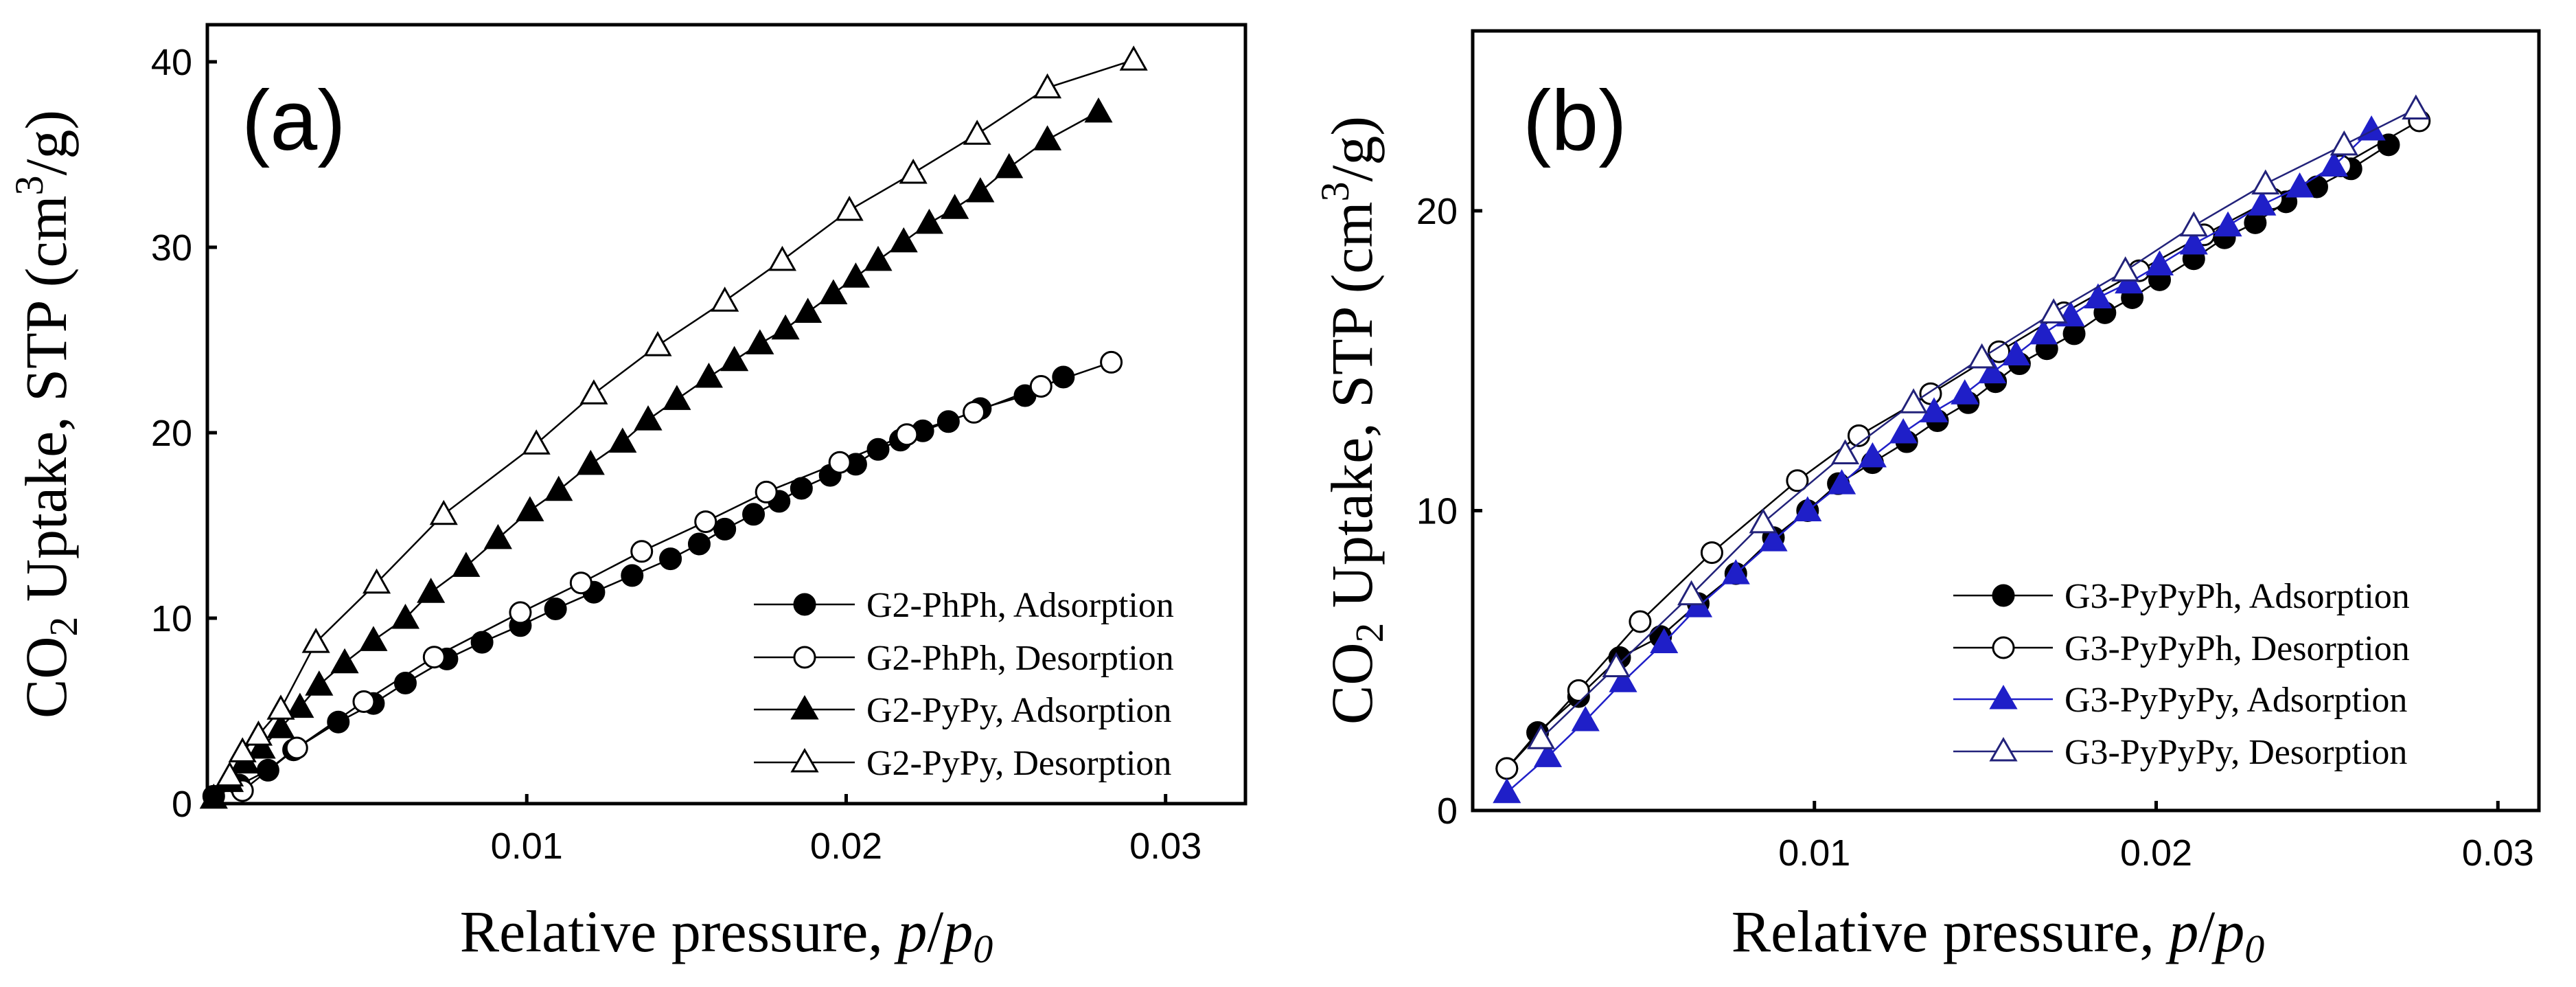 The image size is (2576, 987). I want to click on panel-b-label: (b), so click(1575, 120).